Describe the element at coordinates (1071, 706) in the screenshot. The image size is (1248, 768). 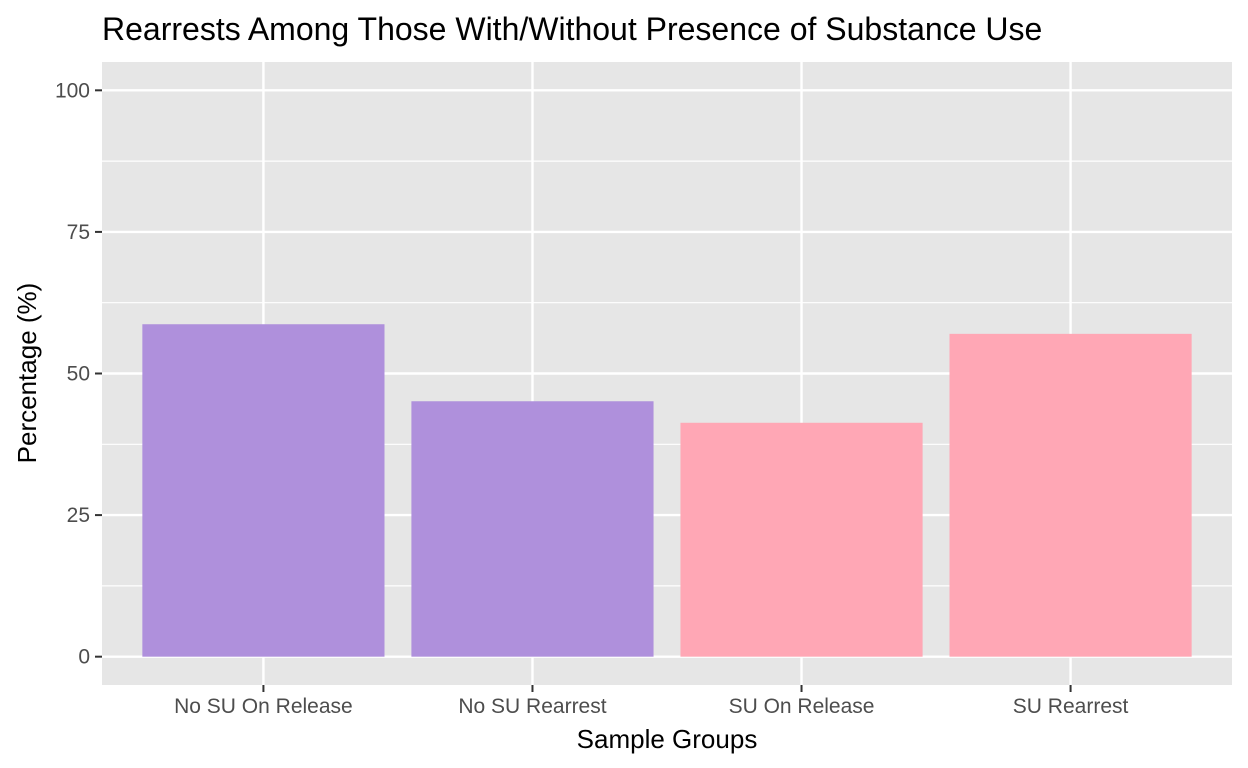
I see `x-tick-label: SU Rearrest` at that location.